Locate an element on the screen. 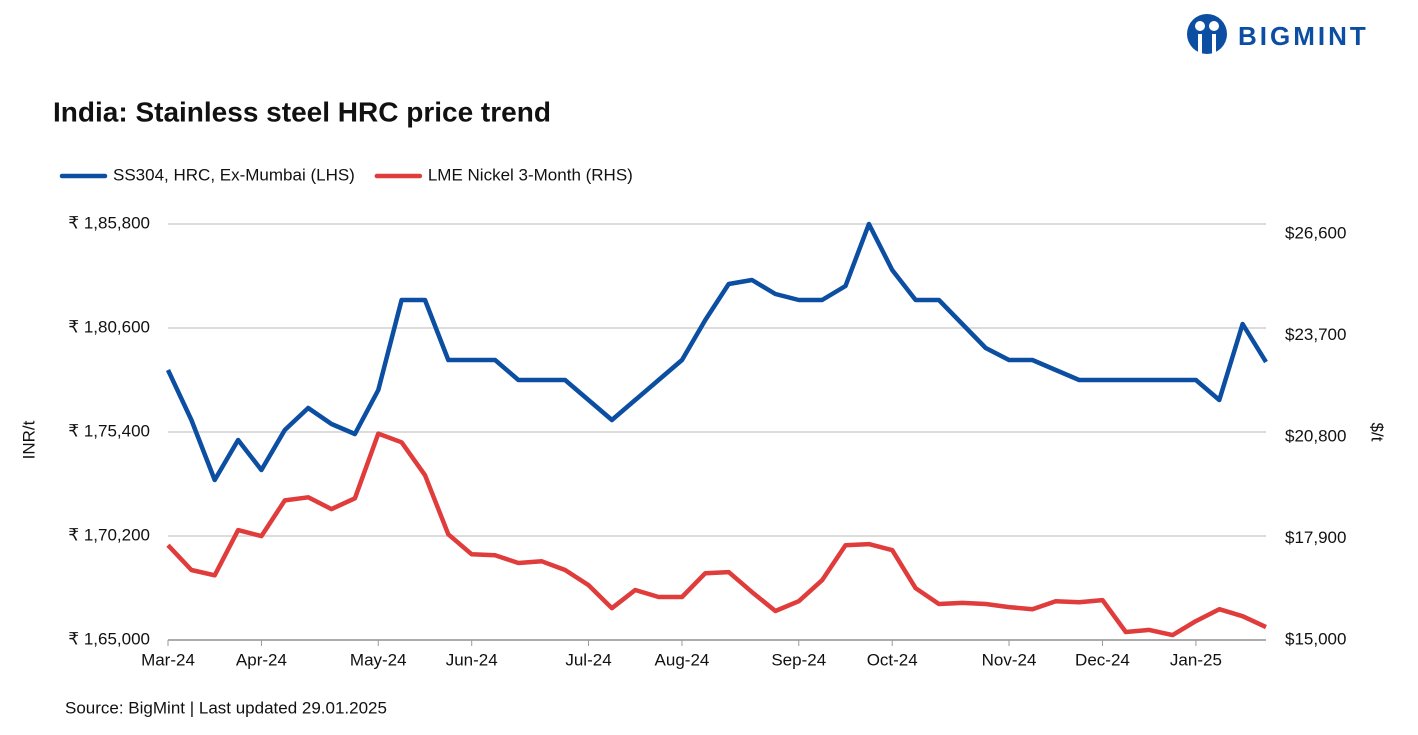  y2-tick-label: $23,700 is located at coordinates (1315, 334).